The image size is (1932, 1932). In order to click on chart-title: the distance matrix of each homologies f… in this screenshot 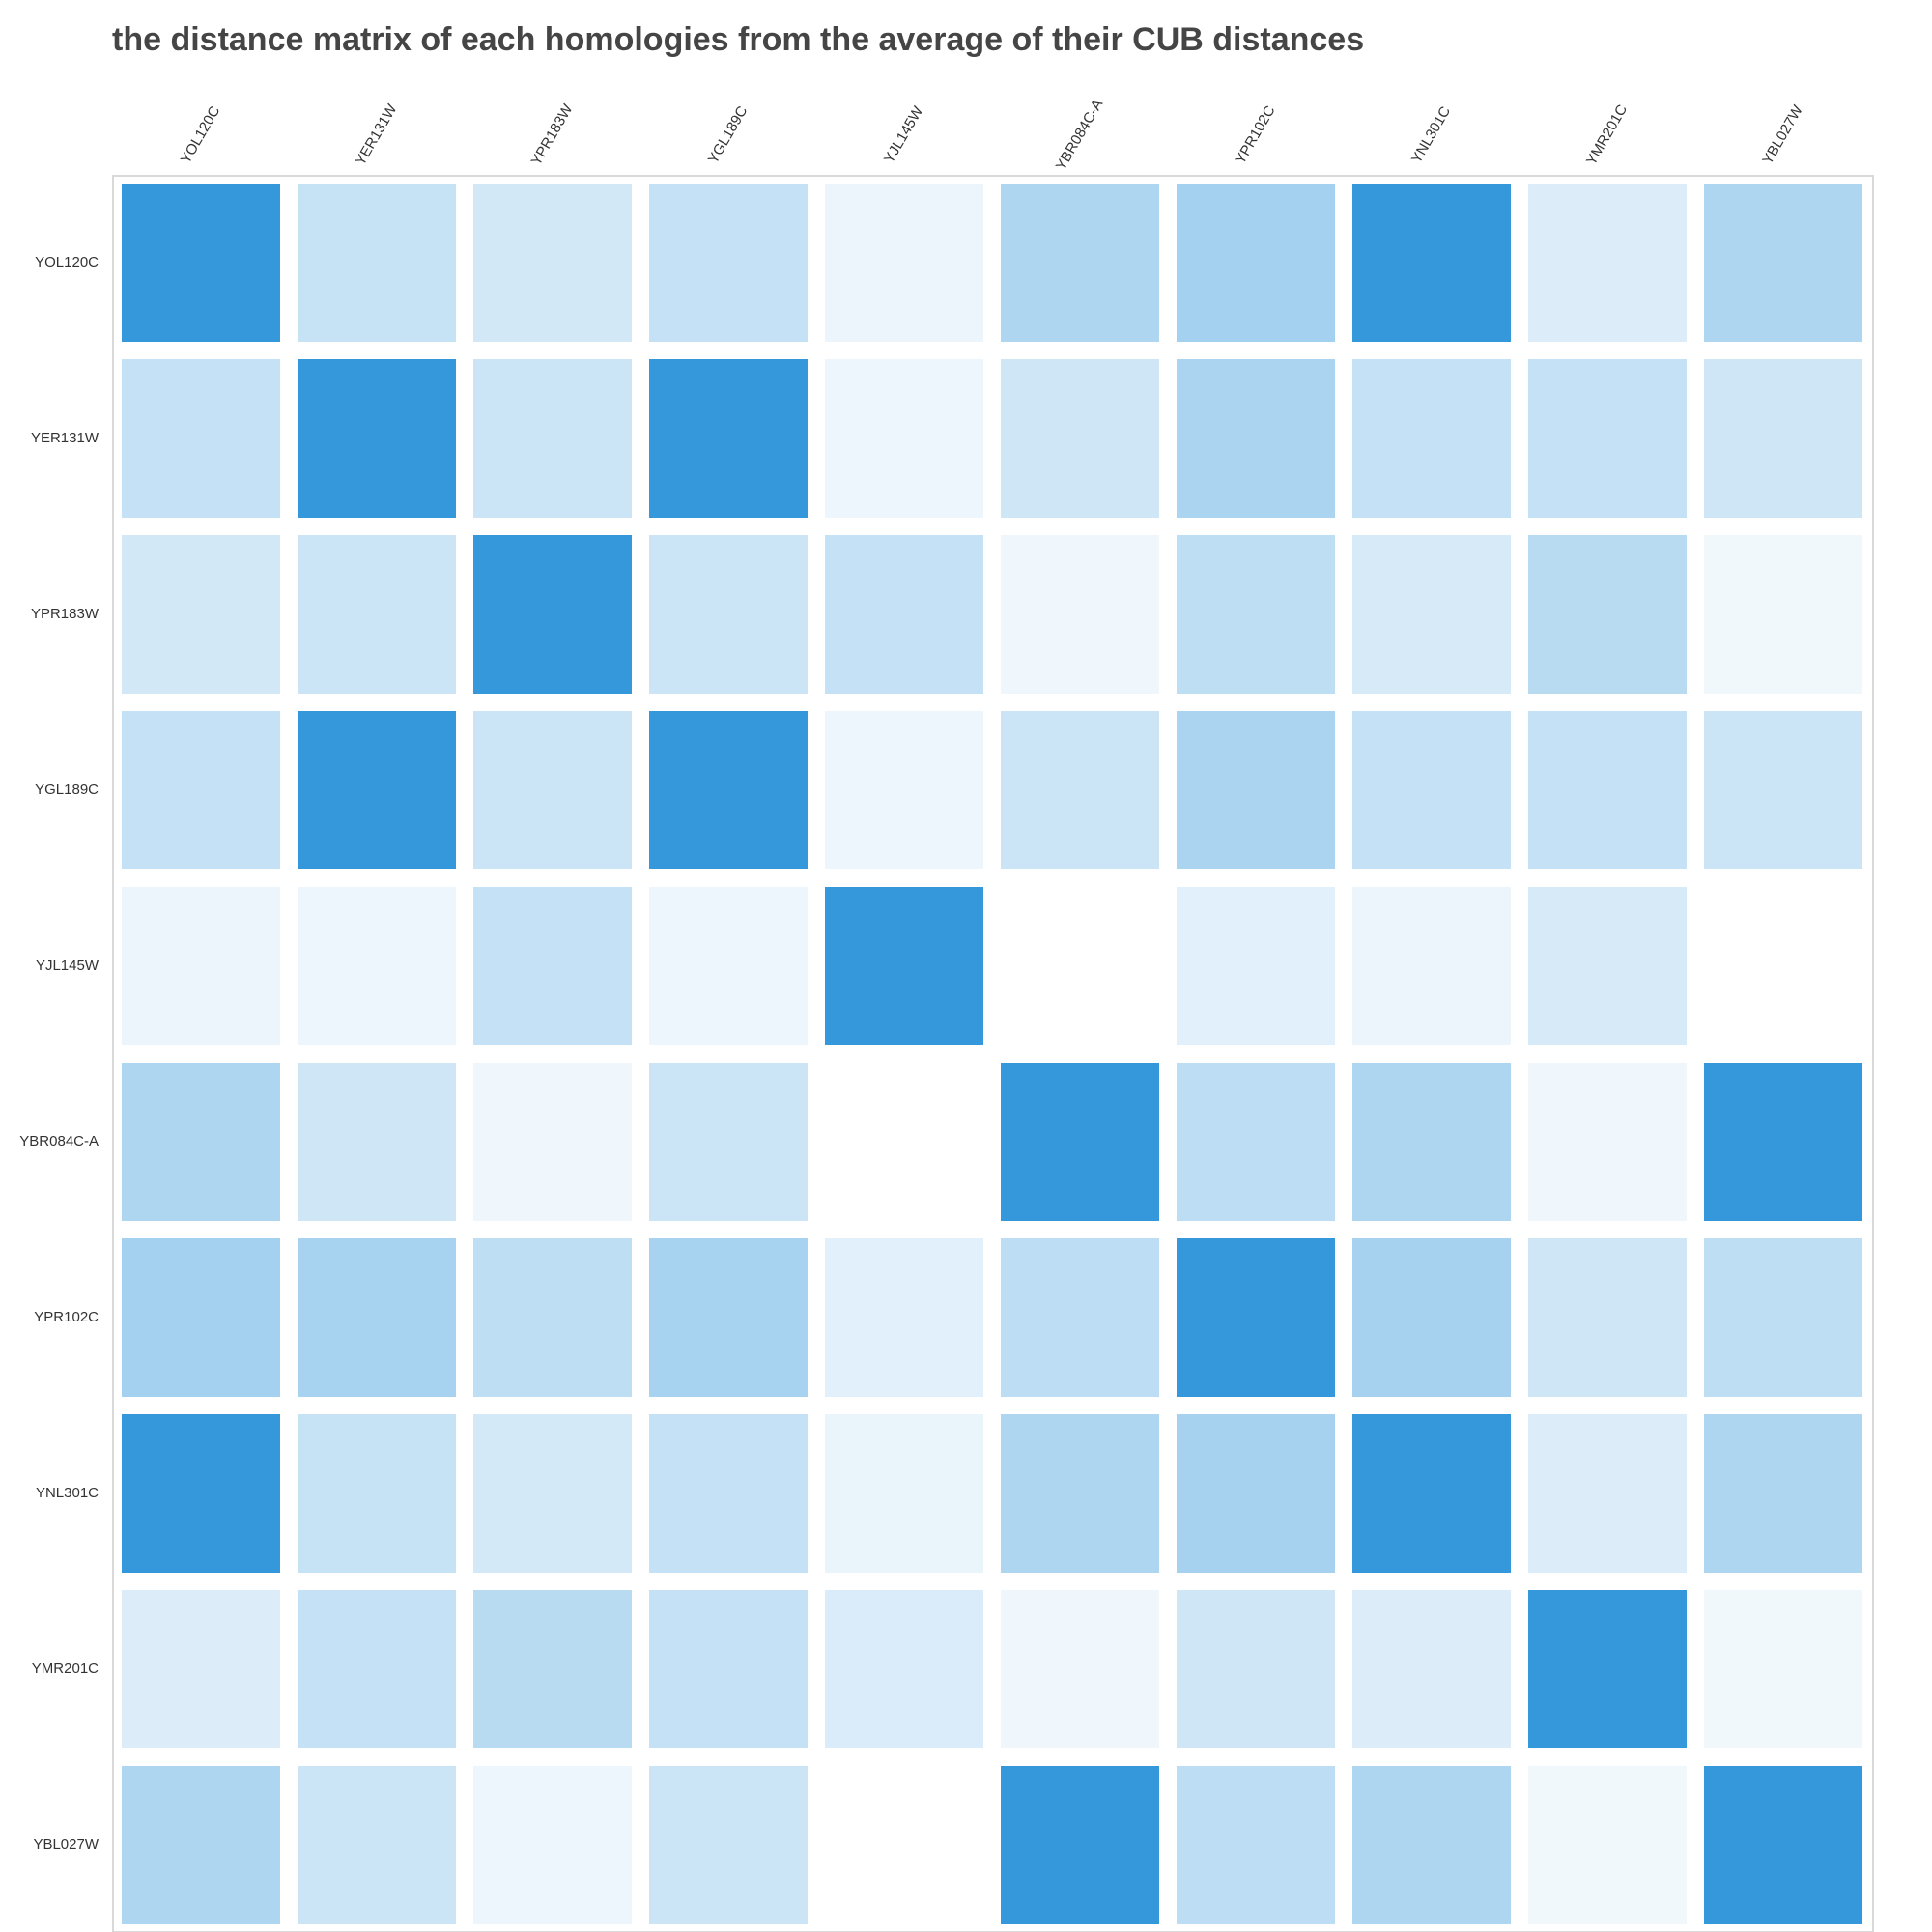, I will do `click(738, 39)`.